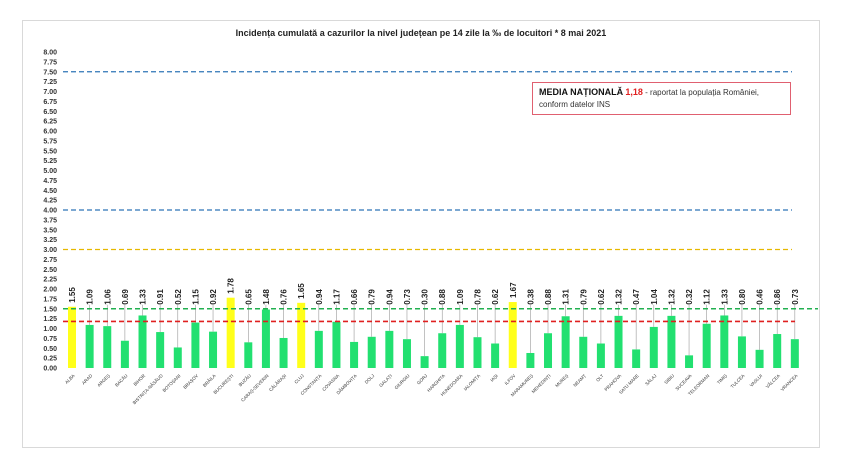 The height and width of the screenshot is (460, 842). What do you see at coordinates (385, 380) in the screenshot?
I see `x-tick-label: GALAȚI` at bounding box center [385, 380].